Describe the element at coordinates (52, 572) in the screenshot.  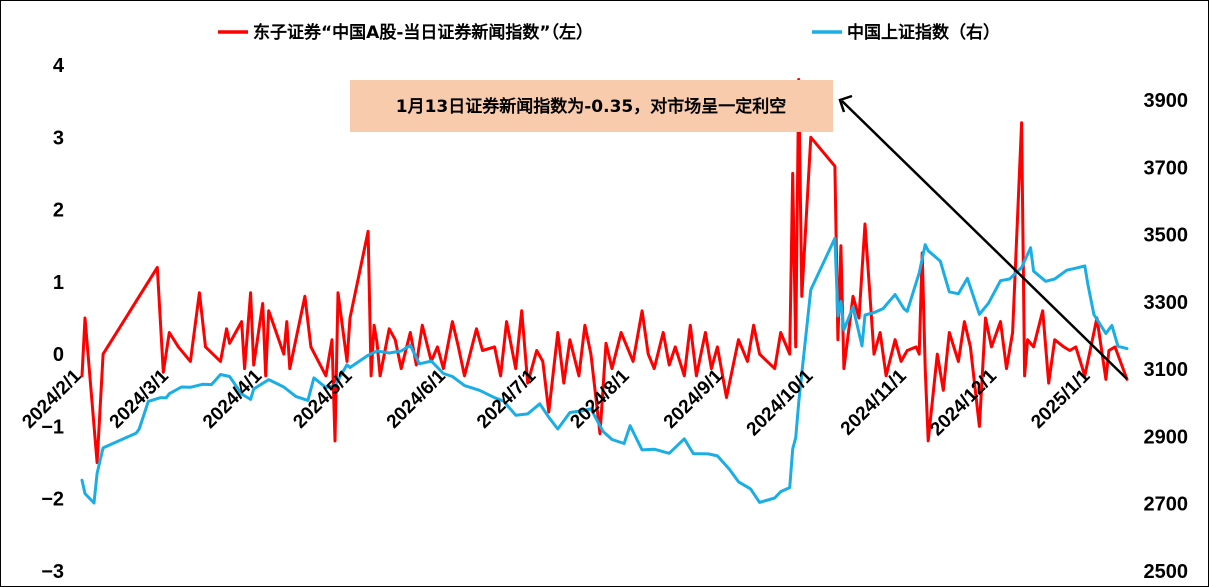
I see `left-axis-tick-label: −3` at that location.